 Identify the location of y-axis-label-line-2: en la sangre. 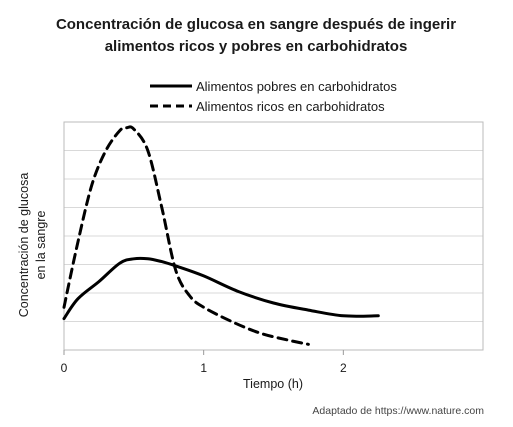
(41, 245).